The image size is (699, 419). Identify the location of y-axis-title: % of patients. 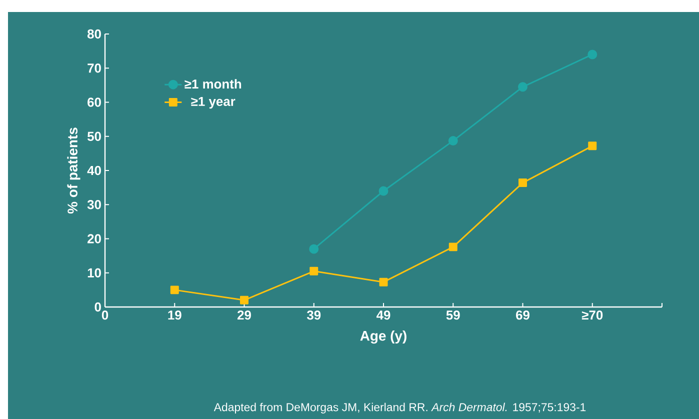
(73, 171).